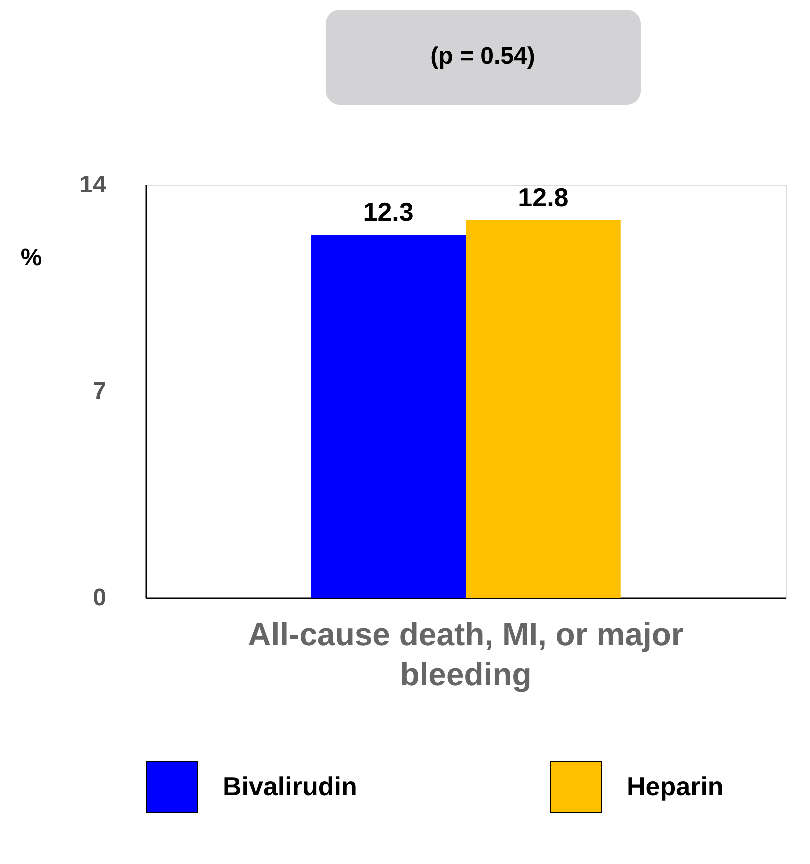  I want to click on y-tick-label: 0, so click(99, 598).